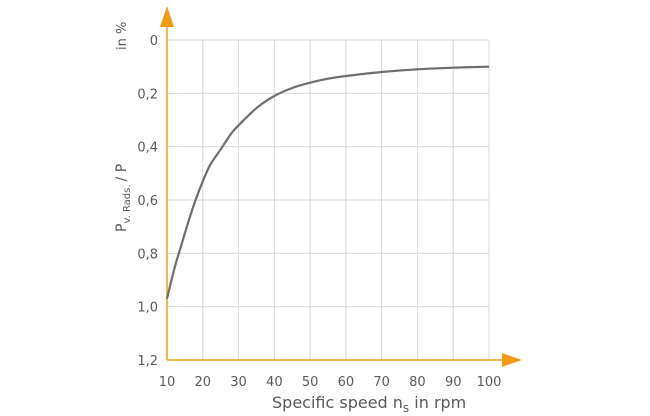  What do you see at coordinates (512, 360) in the screenshot?
I see `x-axis-arrow` at bounding box center [512, 360].